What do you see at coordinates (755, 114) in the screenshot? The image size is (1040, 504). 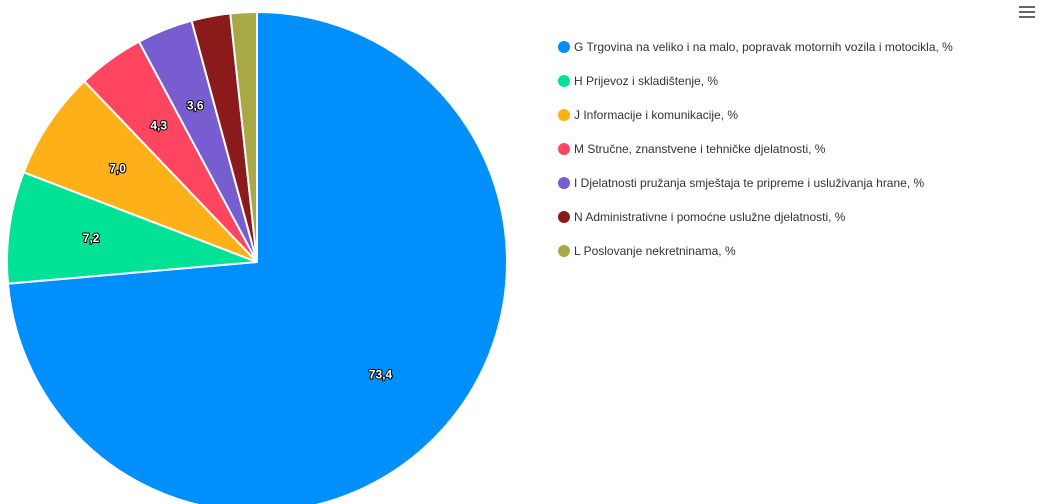 I see `legend-item: J Informacije i komunikacije, %` at bounding box center [755, 114].